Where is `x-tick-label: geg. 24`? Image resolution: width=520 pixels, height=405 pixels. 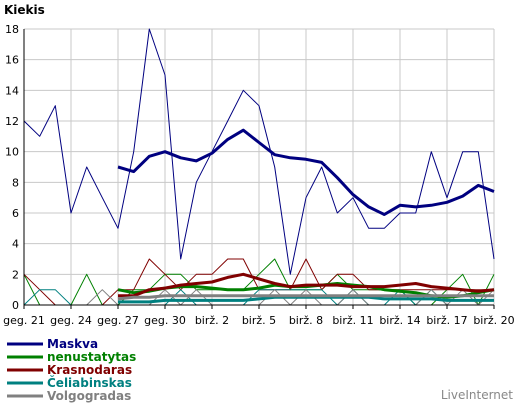
x-tick-label: geg. 24 is located at coordinates (71, 320).